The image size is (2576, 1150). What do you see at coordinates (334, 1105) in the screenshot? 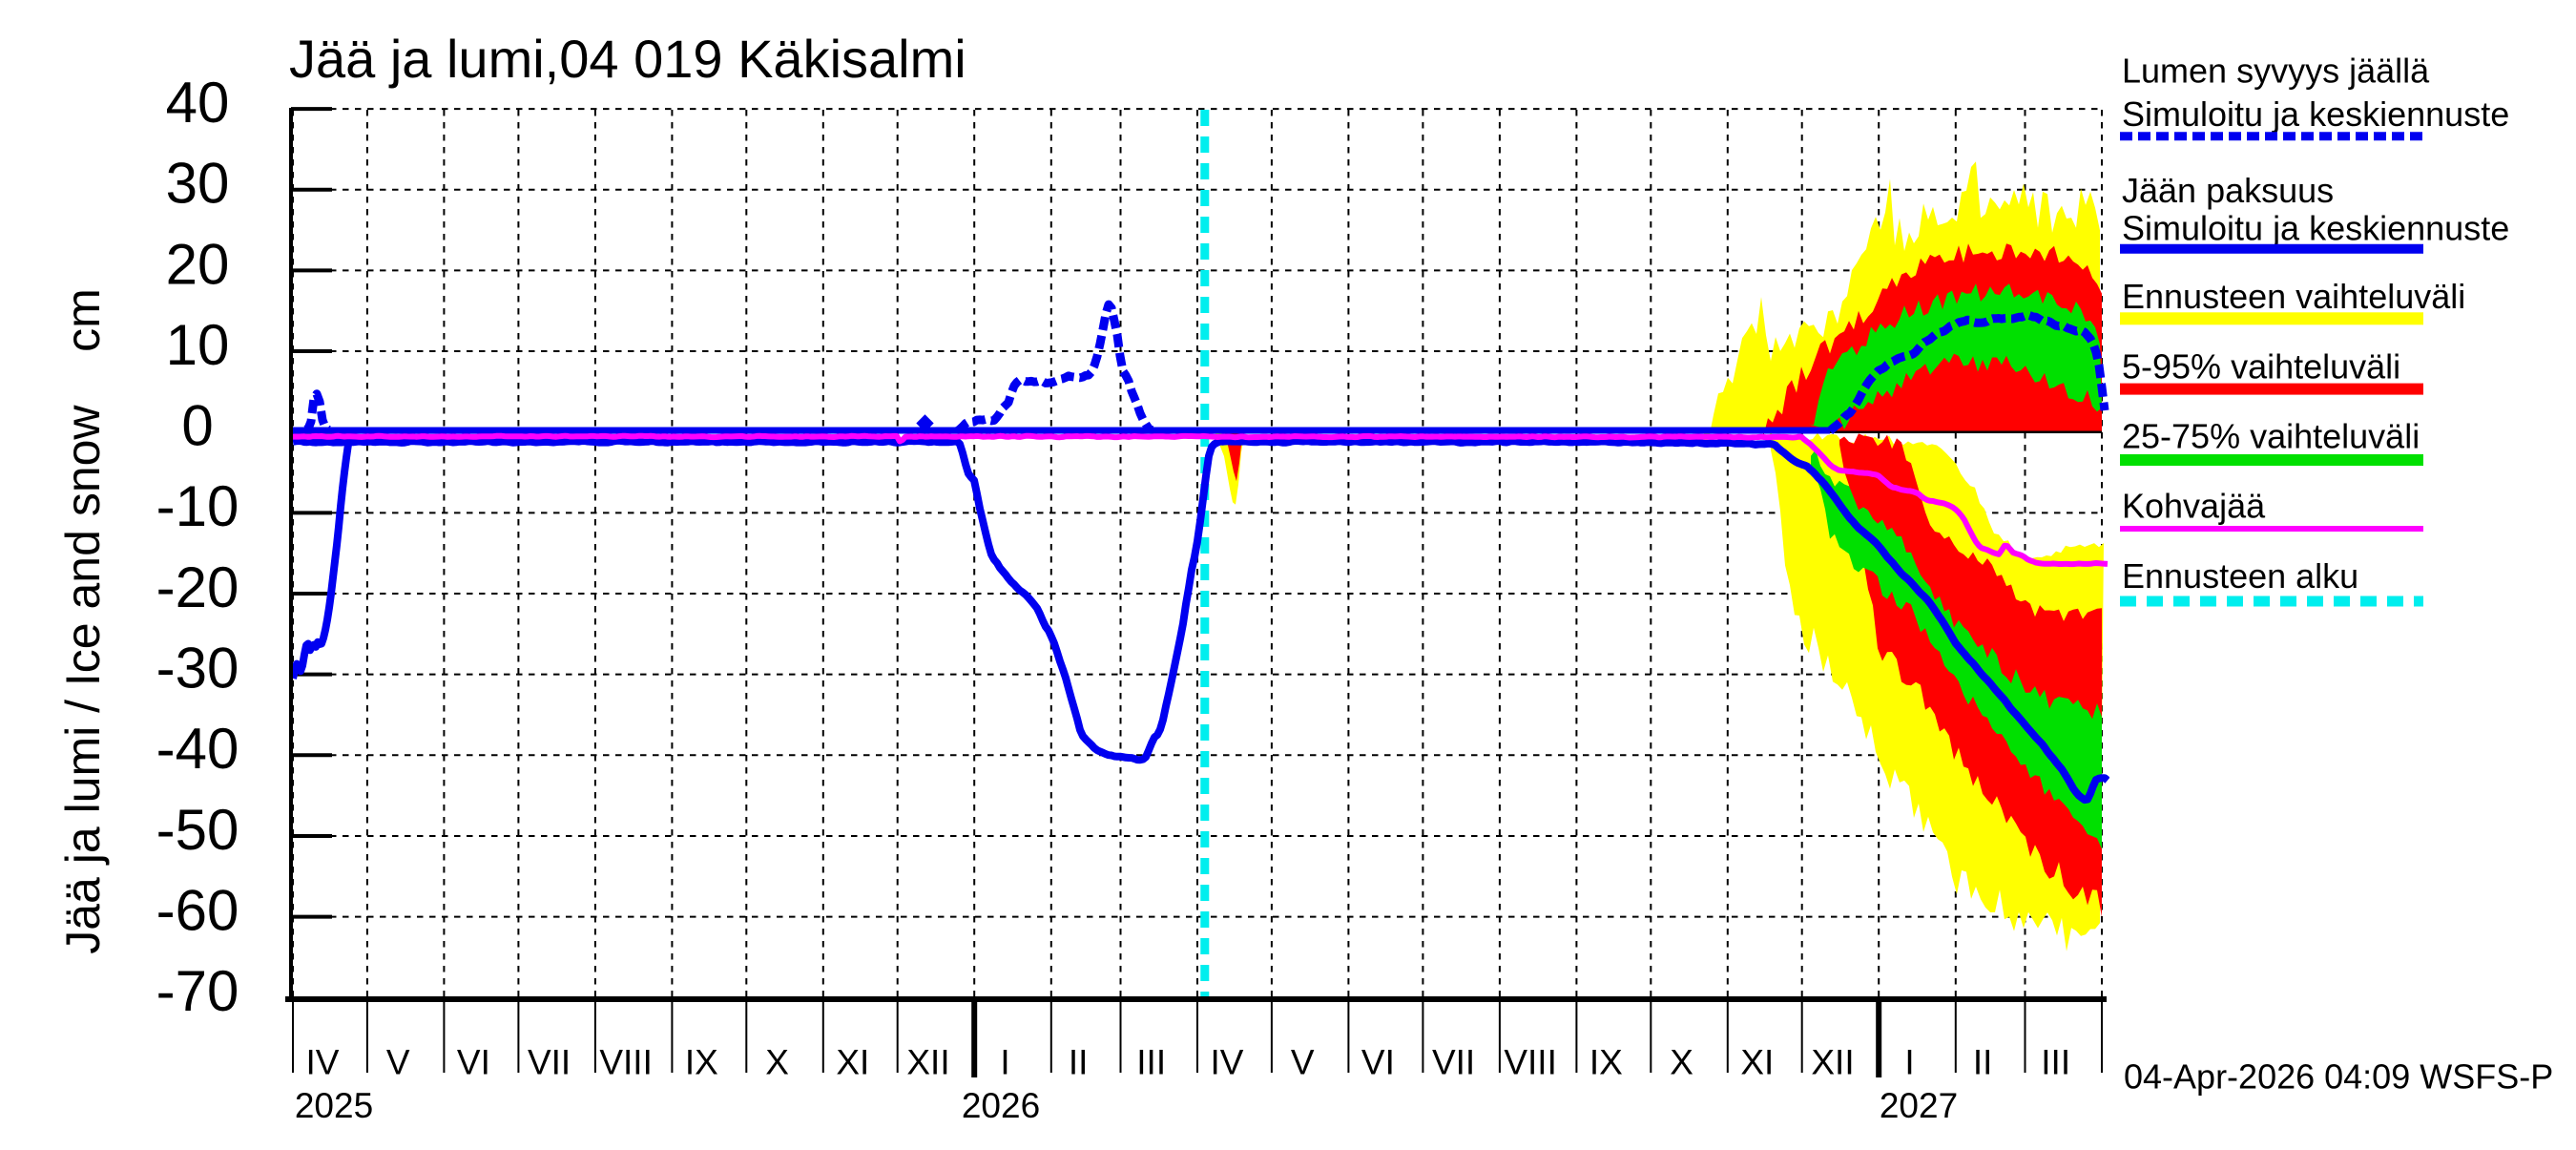
I see `svg-text: 2025` at bounding box center [334, 1105].